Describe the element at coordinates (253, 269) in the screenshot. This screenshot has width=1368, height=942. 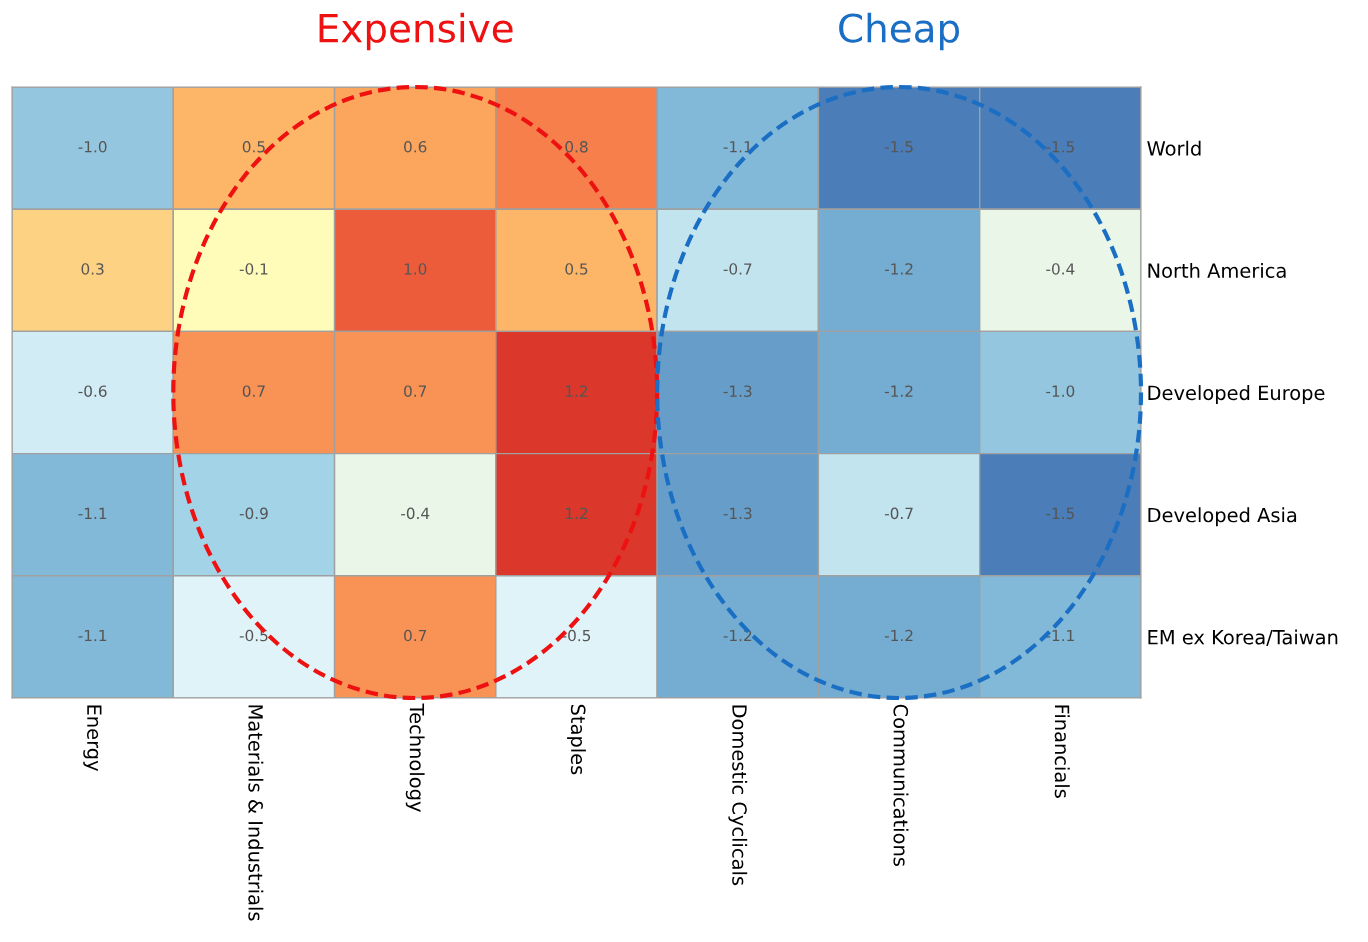
I see `data-label: -0.1` at that location.